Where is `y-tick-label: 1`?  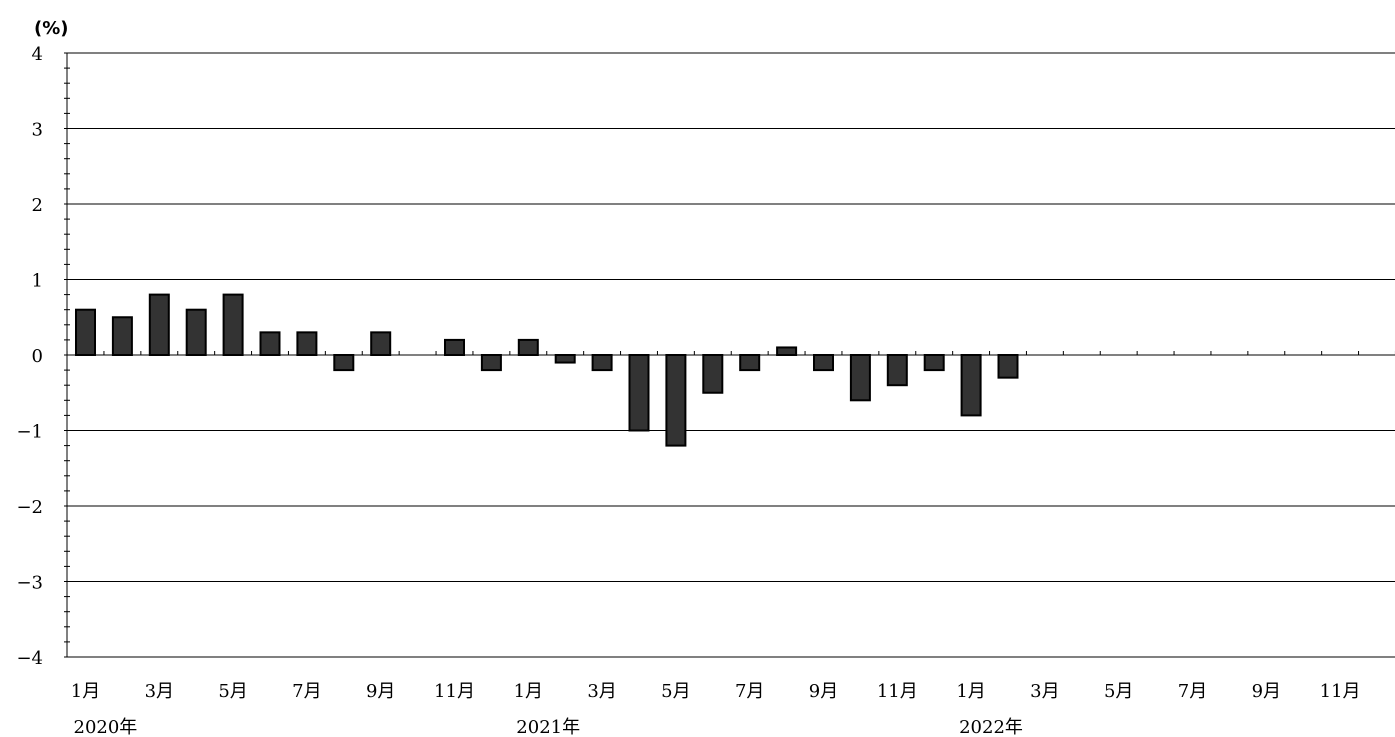 y-tick-label: 1 is located at coordinates (37, 281).